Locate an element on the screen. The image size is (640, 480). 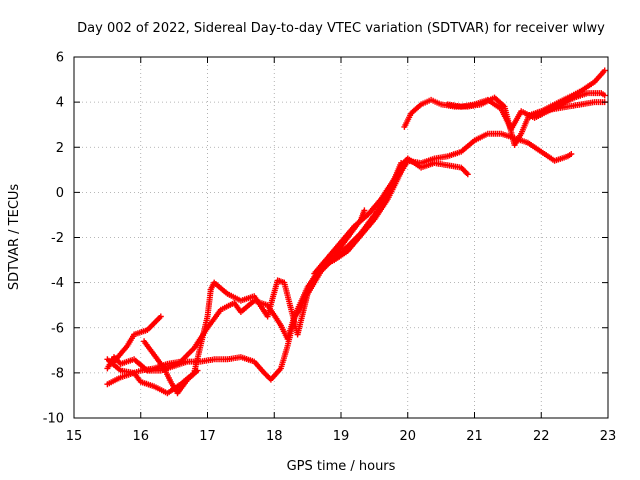
y-tick-label: -4 is located at coordinates (57, 283).